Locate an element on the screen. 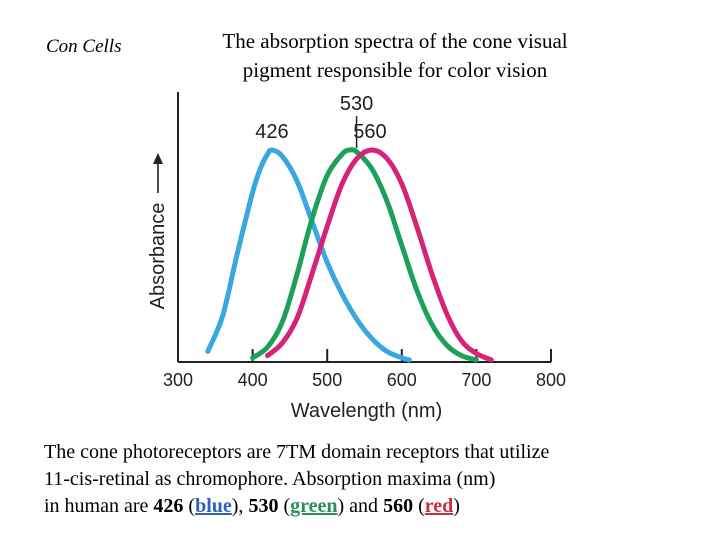 The width and height of the screenshot is (720, 540). peak-label-560: 560 is located at coordinates (369, 132).